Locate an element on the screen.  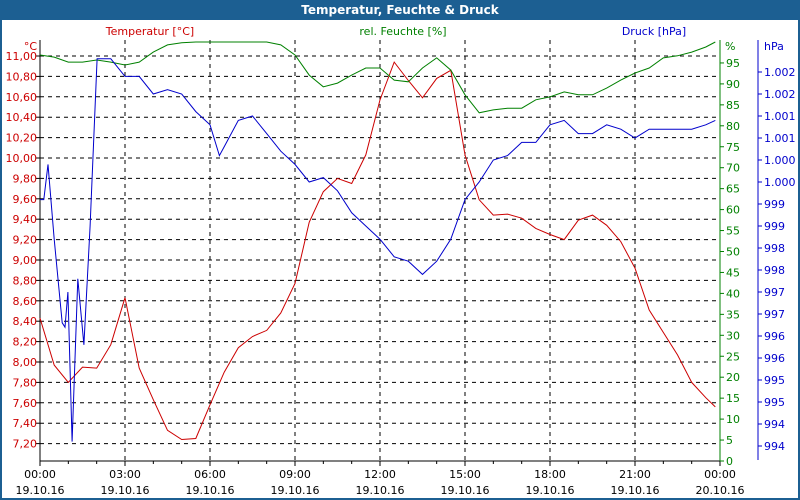
temperature-tick-label: 10,40 is located at coordinates (22, 117).